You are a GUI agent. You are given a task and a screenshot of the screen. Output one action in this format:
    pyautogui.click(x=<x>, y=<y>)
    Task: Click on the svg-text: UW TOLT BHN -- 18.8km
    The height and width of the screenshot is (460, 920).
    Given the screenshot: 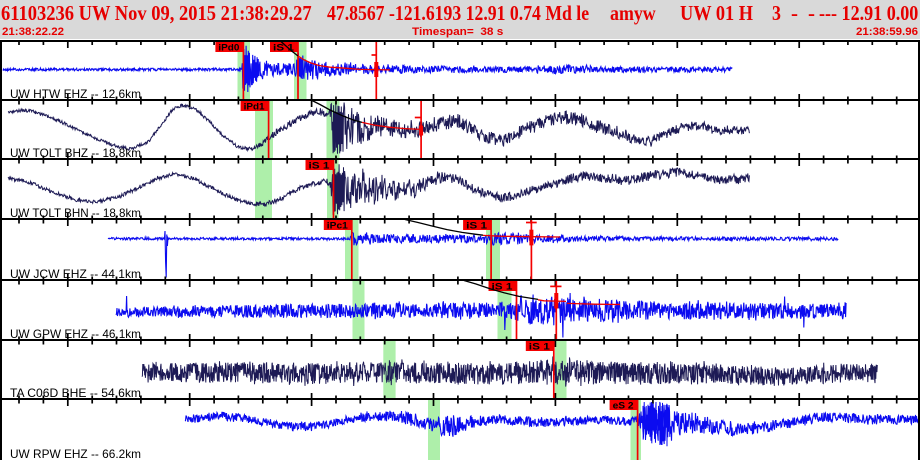 What is the action you would take?
    pyautogui.click(x=75, y=213)
    